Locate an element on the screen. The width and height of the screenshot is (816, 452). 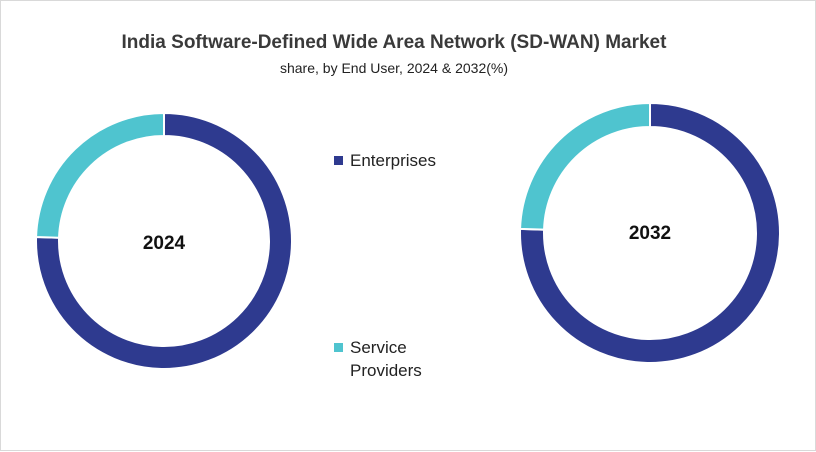
legend-swatch-enterprises is located at coordinates (338, 160).